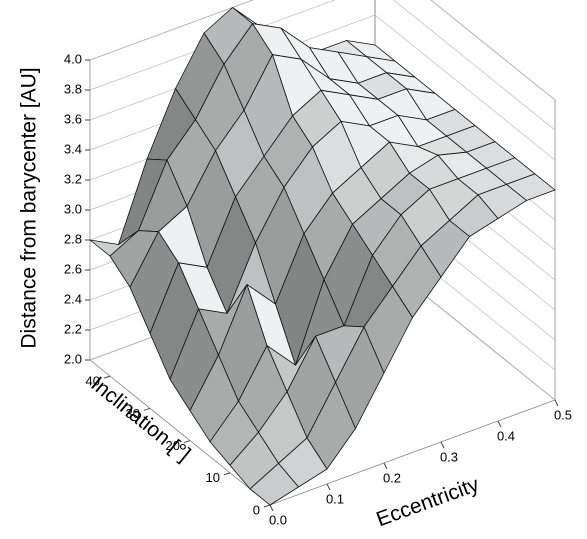  What do you see at coordinates (73, 208) in the screenshot?
I see `z-tick-label: 3.0` at bounding box center [73, 208].